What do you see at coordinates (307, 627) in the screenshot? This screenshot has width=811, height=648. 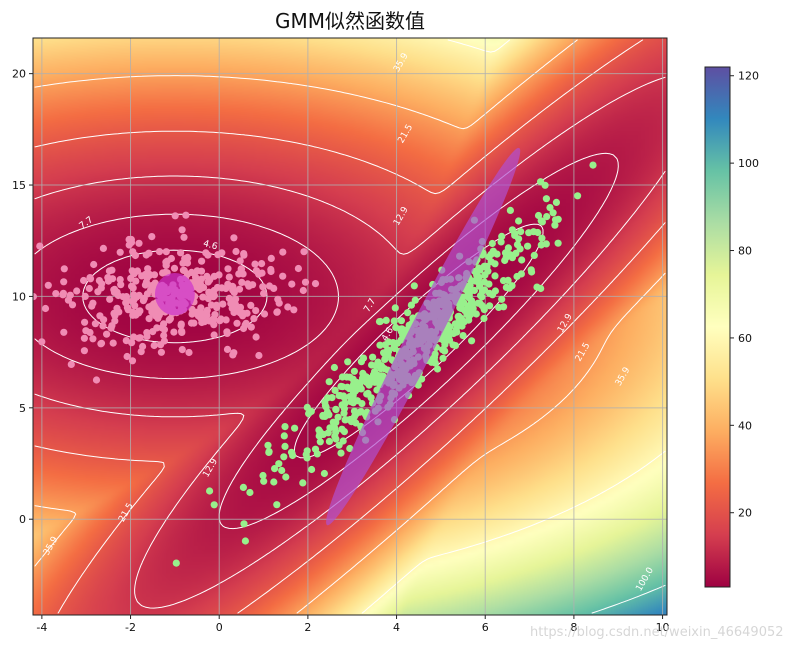 I see `x-tick-label: 2` at bounding box center [307, 627].